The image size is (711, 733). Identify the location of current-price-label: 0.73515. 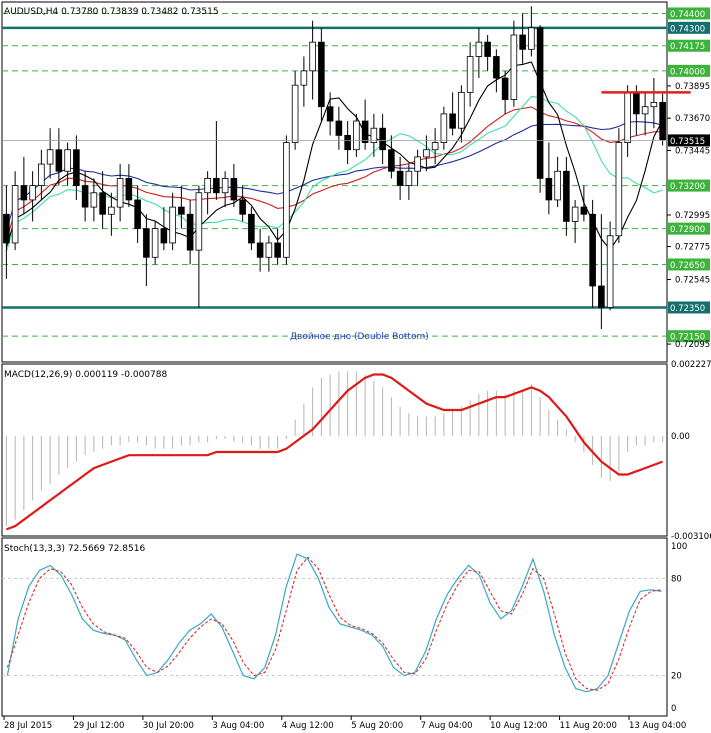
(687, 142).